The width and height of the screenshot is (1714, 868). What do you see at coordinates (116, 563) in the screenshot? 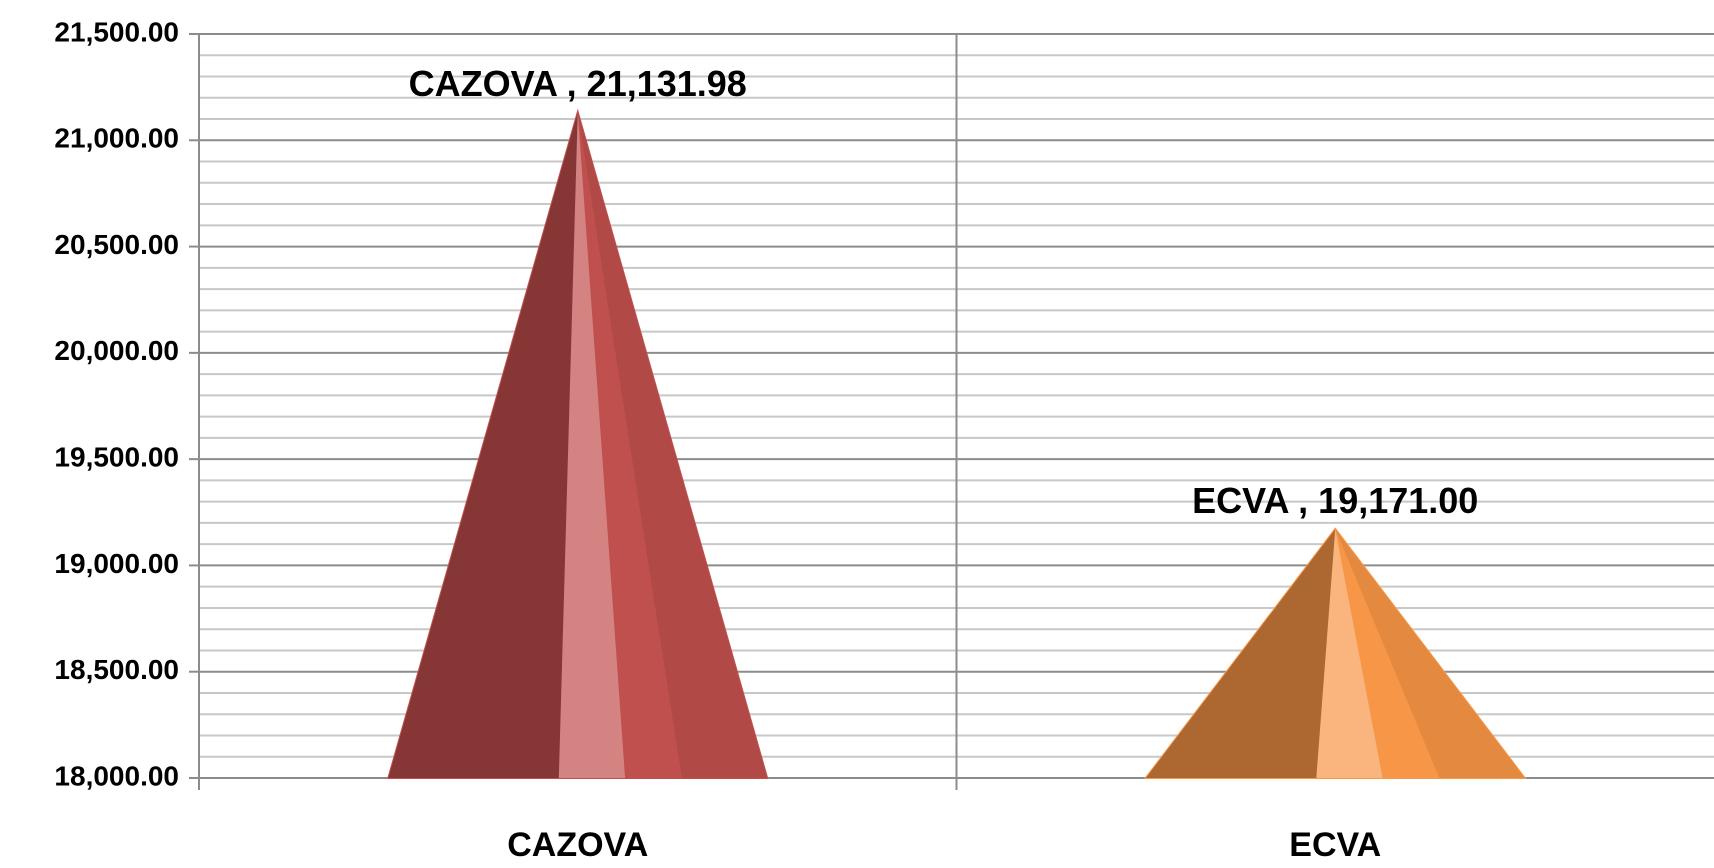
I see `y-tick-label: 19,000.00` at bounding box center [116, 563].